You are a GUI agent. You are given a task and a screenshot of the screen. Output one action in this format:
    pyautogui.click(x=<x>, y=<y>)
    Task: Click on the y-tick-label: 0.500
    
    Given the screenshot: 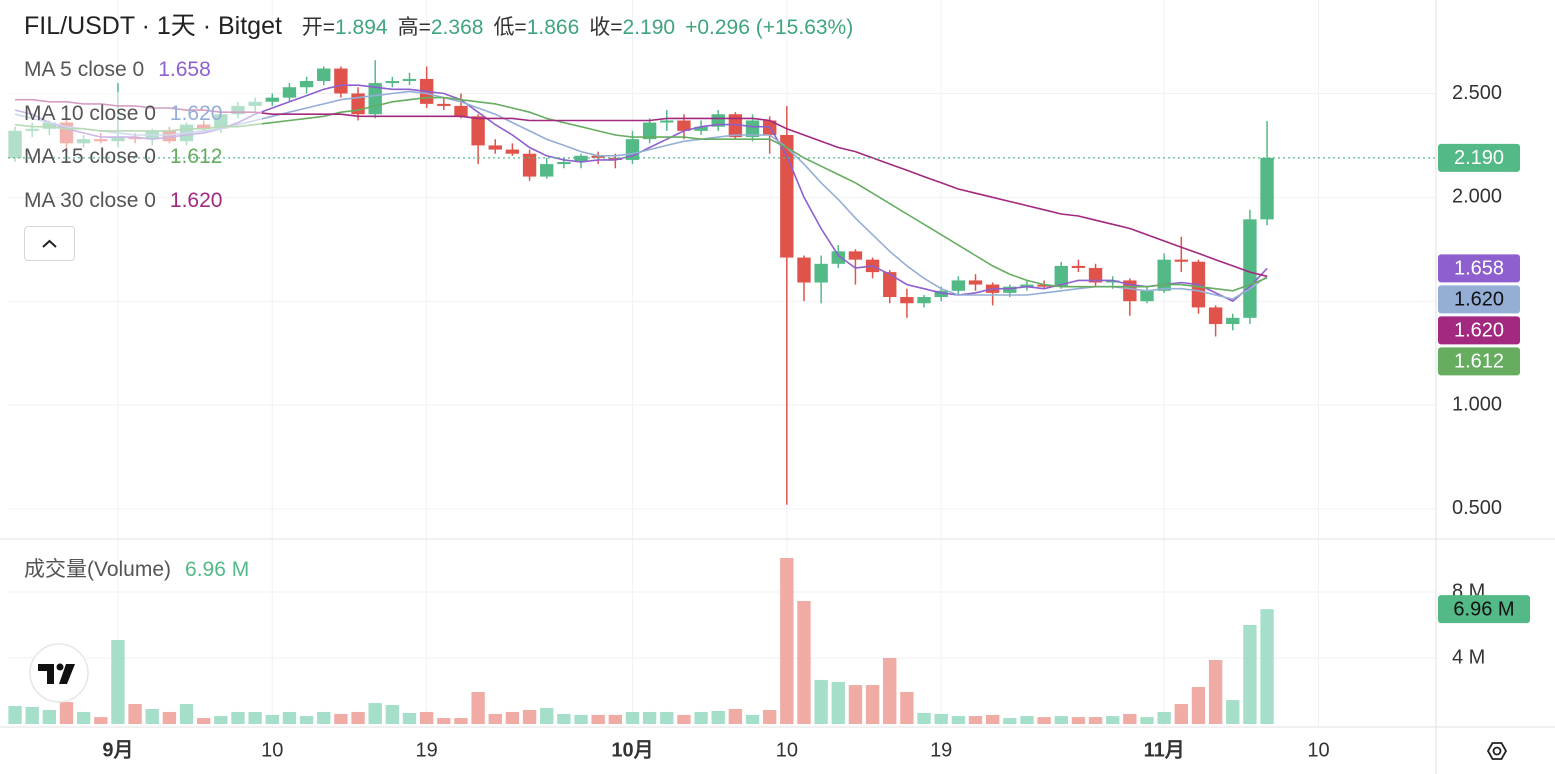 What is the action you would take?
    pyautogui.click(x=1477, y=508)
    